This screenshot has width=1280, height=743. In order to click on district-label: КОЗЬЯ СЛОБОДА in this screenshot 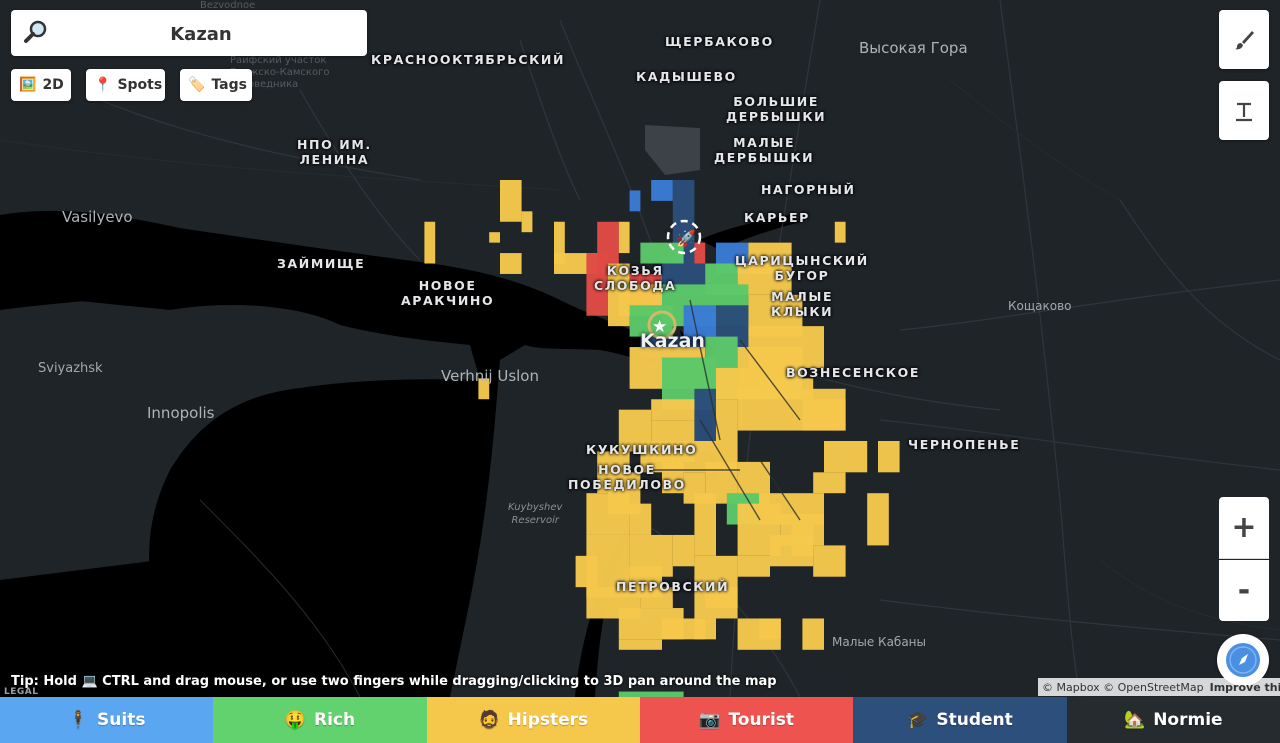, I will do `click(635, 278)`.